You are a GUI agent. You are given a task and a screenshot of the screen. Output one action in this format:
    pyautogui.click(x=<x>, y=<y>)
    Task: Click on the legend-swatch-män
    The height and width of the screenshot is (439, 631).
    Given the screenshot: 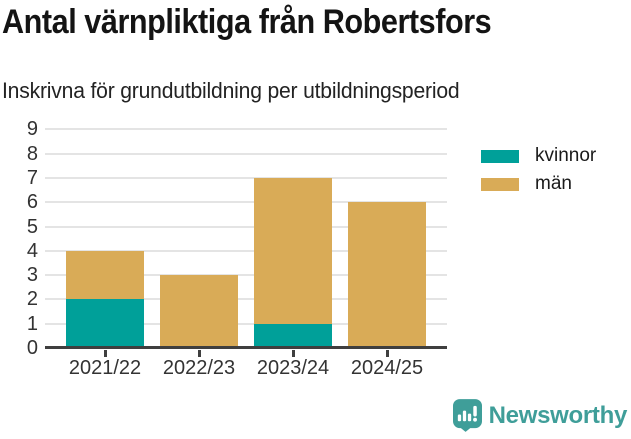 What is the action you would take?
    pyautogui.click(x=500, y=184)
    